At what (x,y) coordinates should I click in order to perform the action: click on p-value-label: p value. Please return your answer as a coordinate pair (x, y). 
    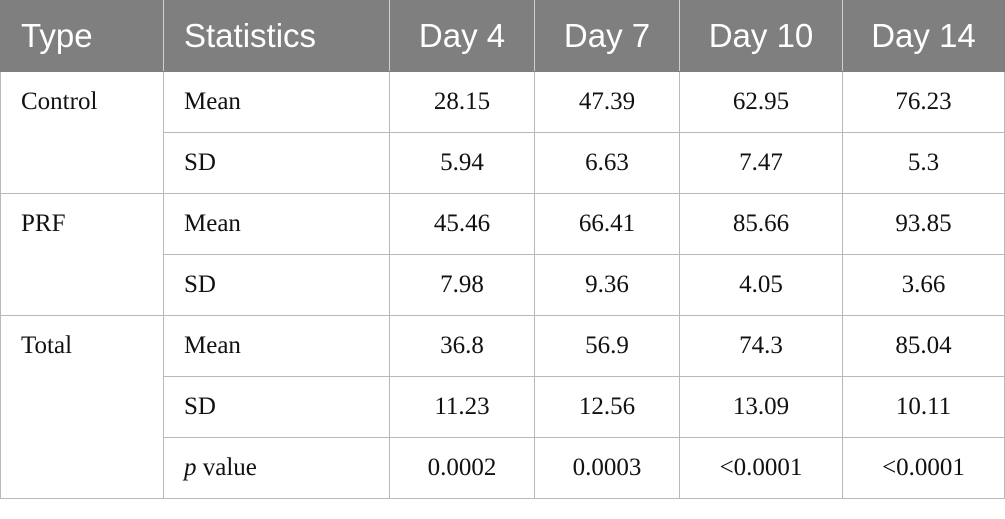
    Looking at the image, I should click on (276, 468).